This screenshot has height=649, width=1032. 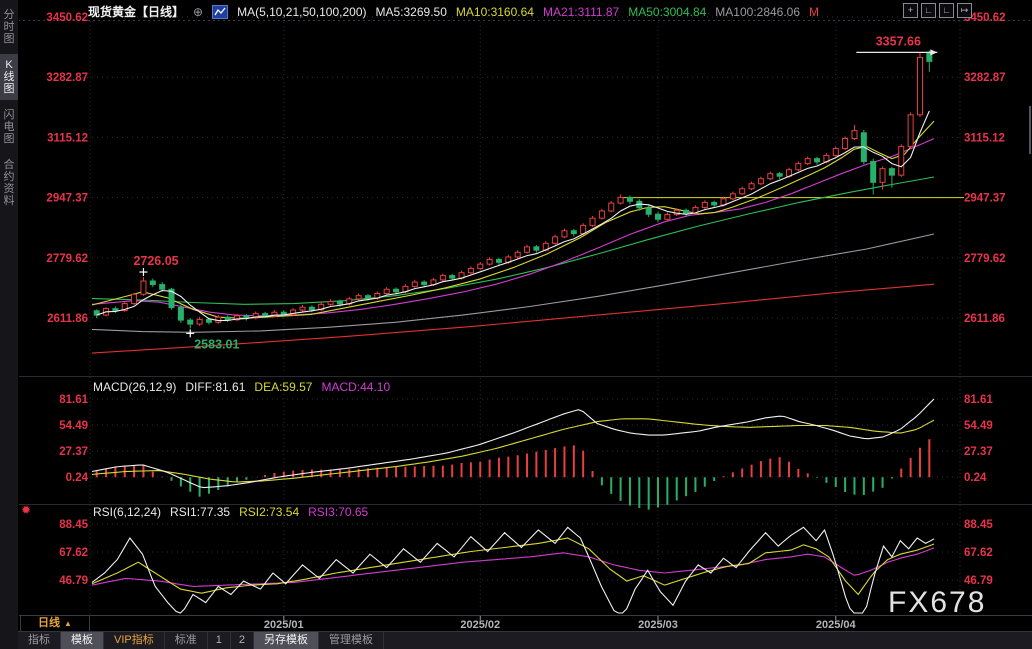 I want to click on period-label: 日线, so click(x=49, y=623).